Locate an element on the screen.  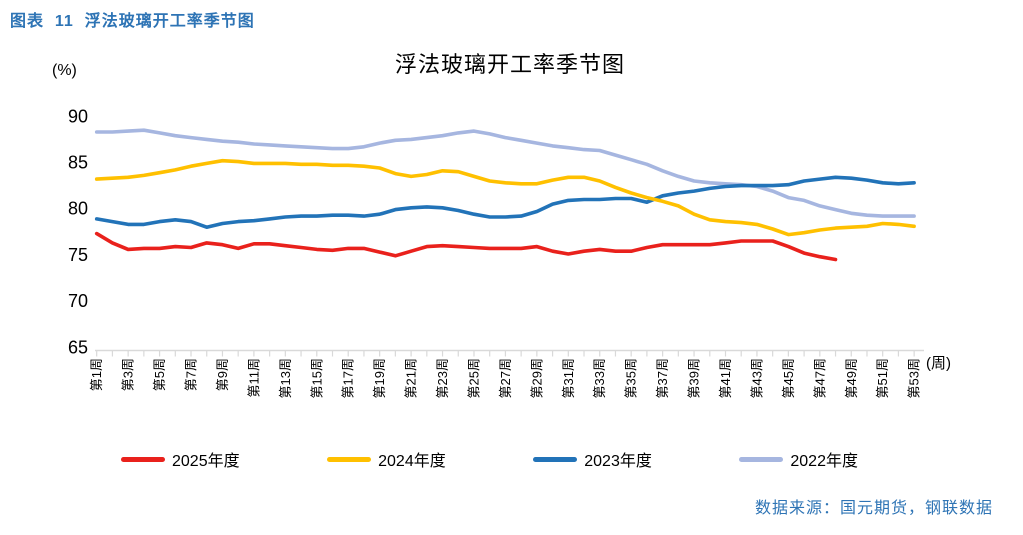
x-axis-label: 第25周 is located at coordinates (473, 378).